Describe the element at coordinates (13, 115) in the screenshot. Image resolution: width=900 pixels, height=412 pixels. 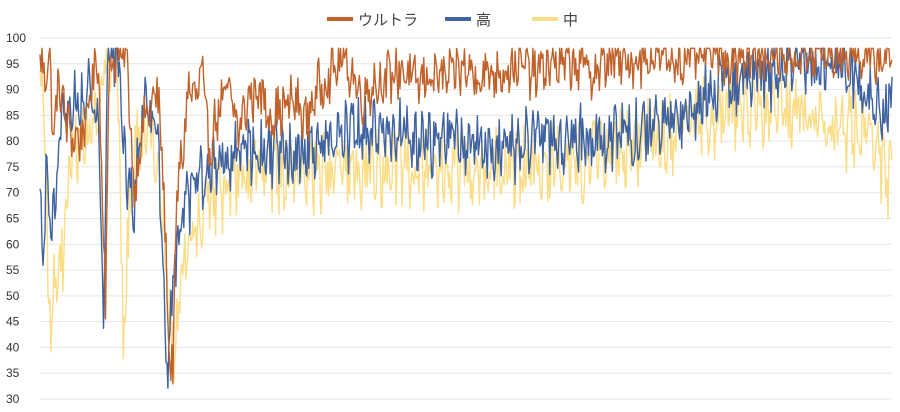
I see `y-tick-label-85: 85` at that location.